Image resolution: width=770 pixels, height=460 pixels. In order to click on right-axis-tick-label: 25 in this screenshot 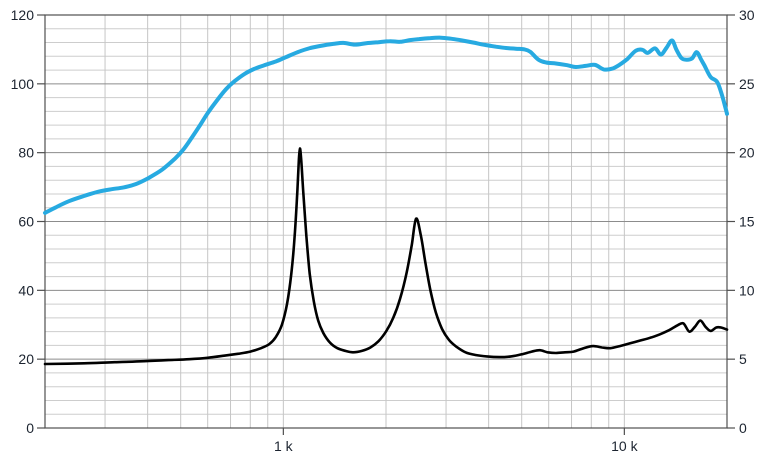, I will do `click(747, 84)`.